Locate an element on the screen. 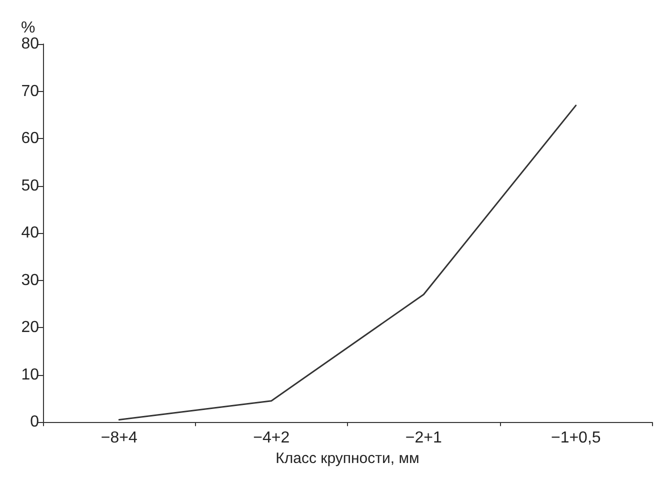 The height and width of the screenshot is (479, 664). y-tick-label: 10 is located at coordinates (30, 375).